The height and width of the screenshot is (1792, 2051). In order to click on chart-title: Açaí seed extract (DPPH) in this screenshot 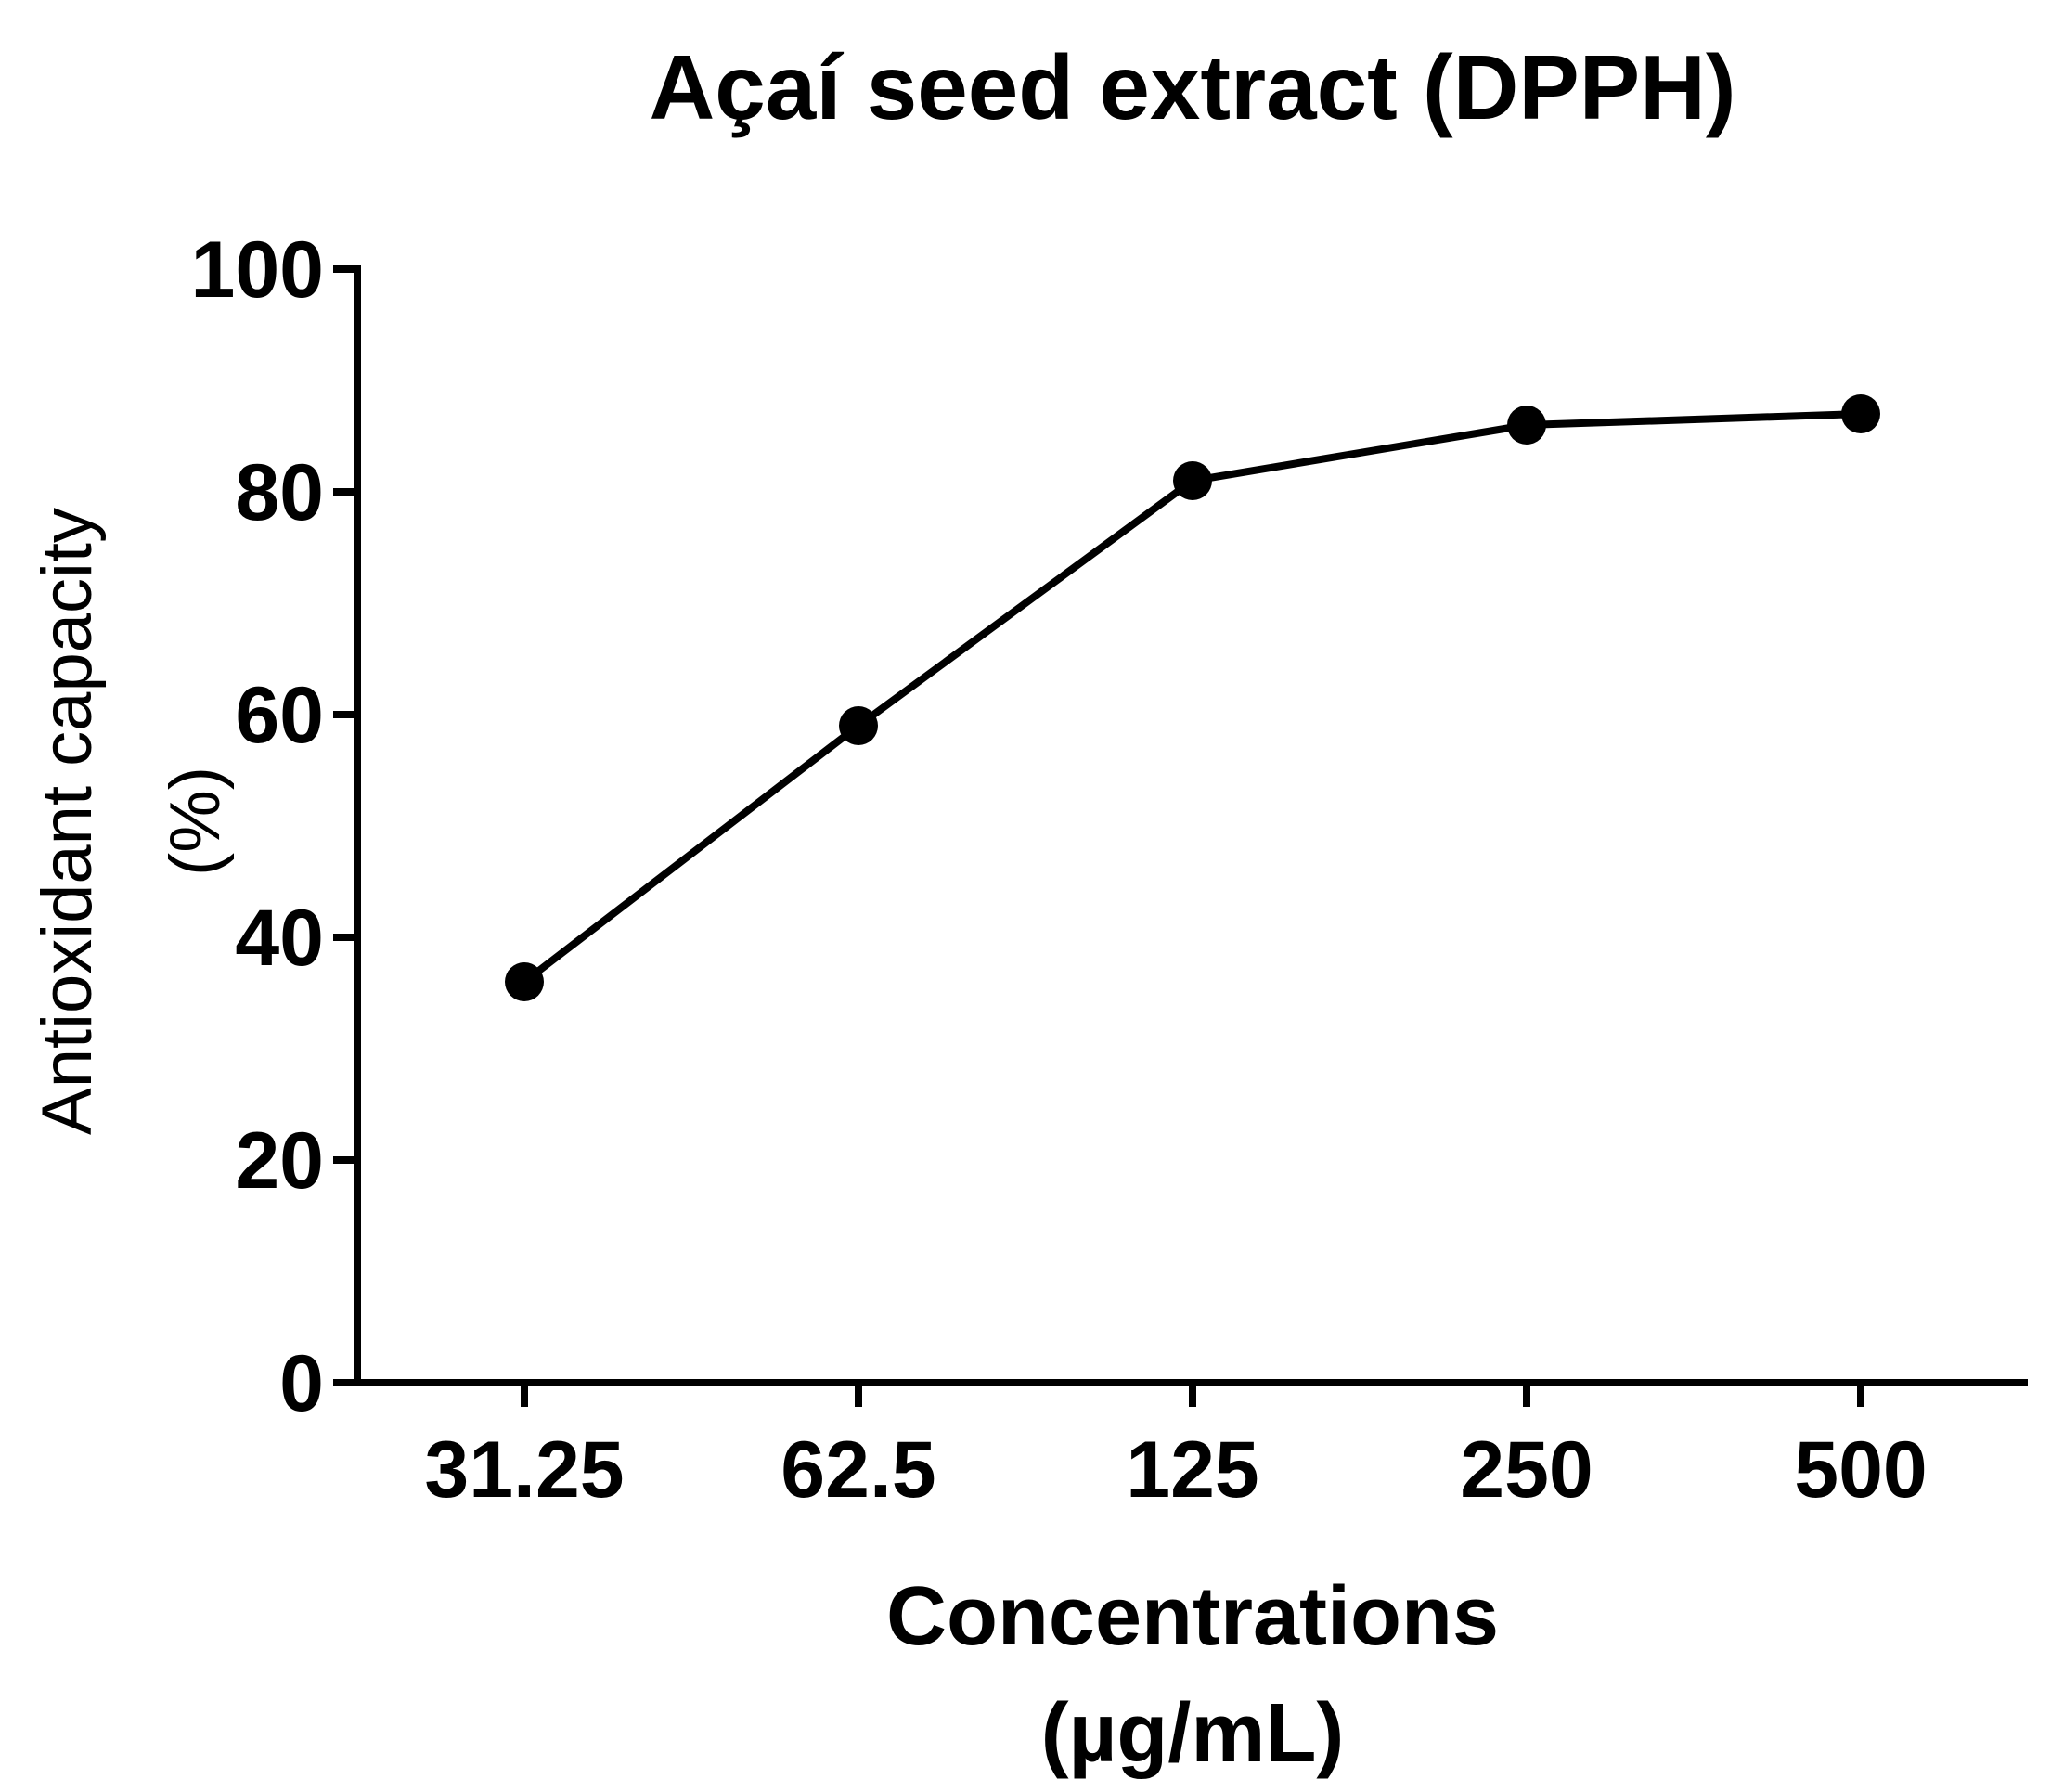, I will do `click(1192, 87)`.